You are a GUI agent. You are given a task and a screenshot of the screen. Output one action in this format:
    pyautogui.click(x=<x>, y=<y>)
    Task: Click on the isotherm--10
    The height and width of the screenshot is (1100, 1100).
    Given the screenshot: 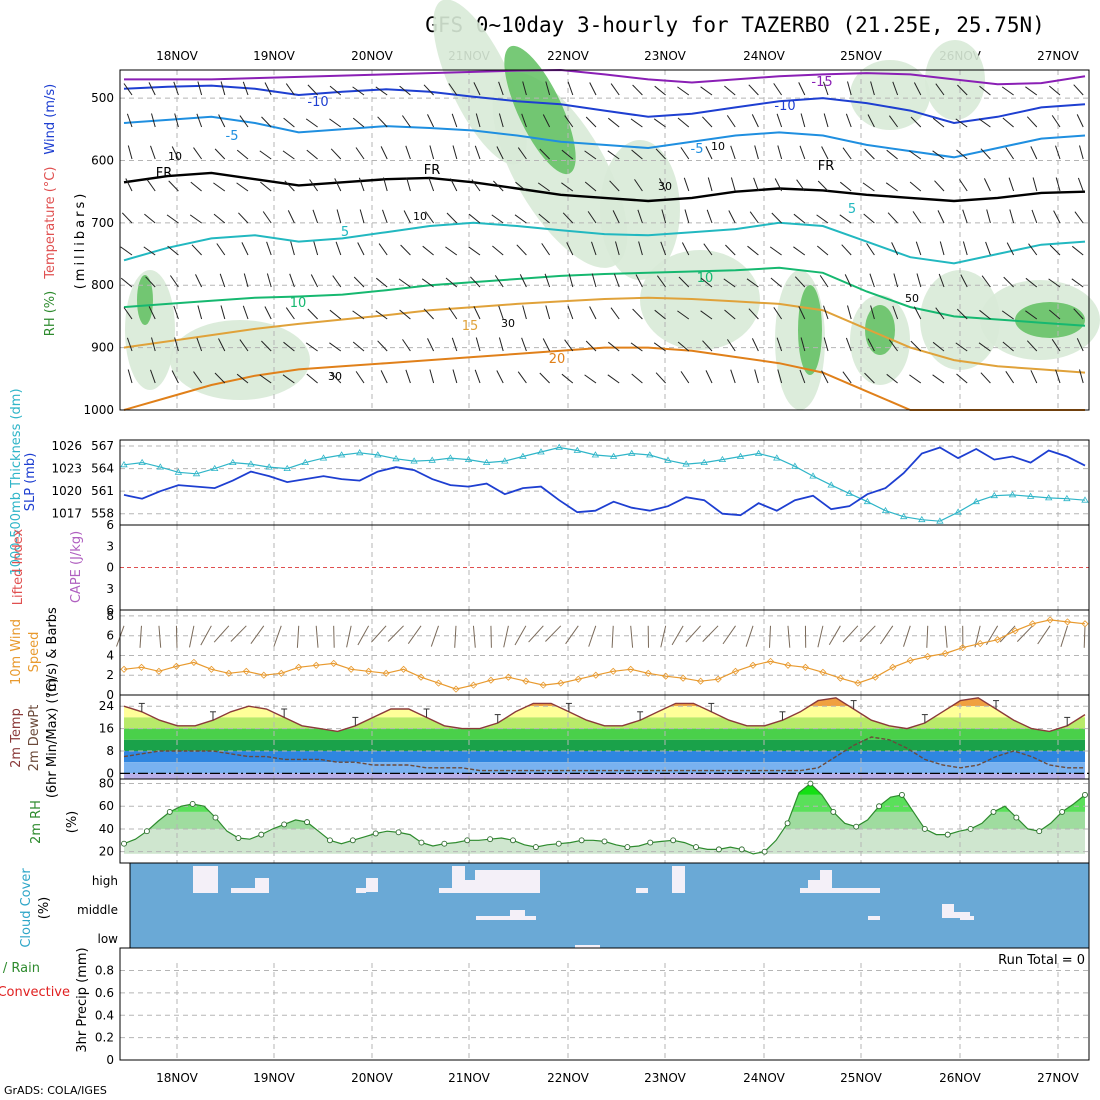 What is the action you would take?
    pyautogui.click(x=604, y=104)
    